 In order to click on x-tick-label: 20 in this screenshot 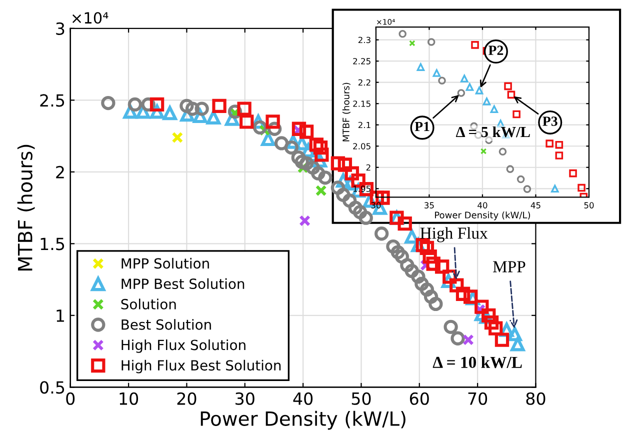, I will do `click(186, 398)`.